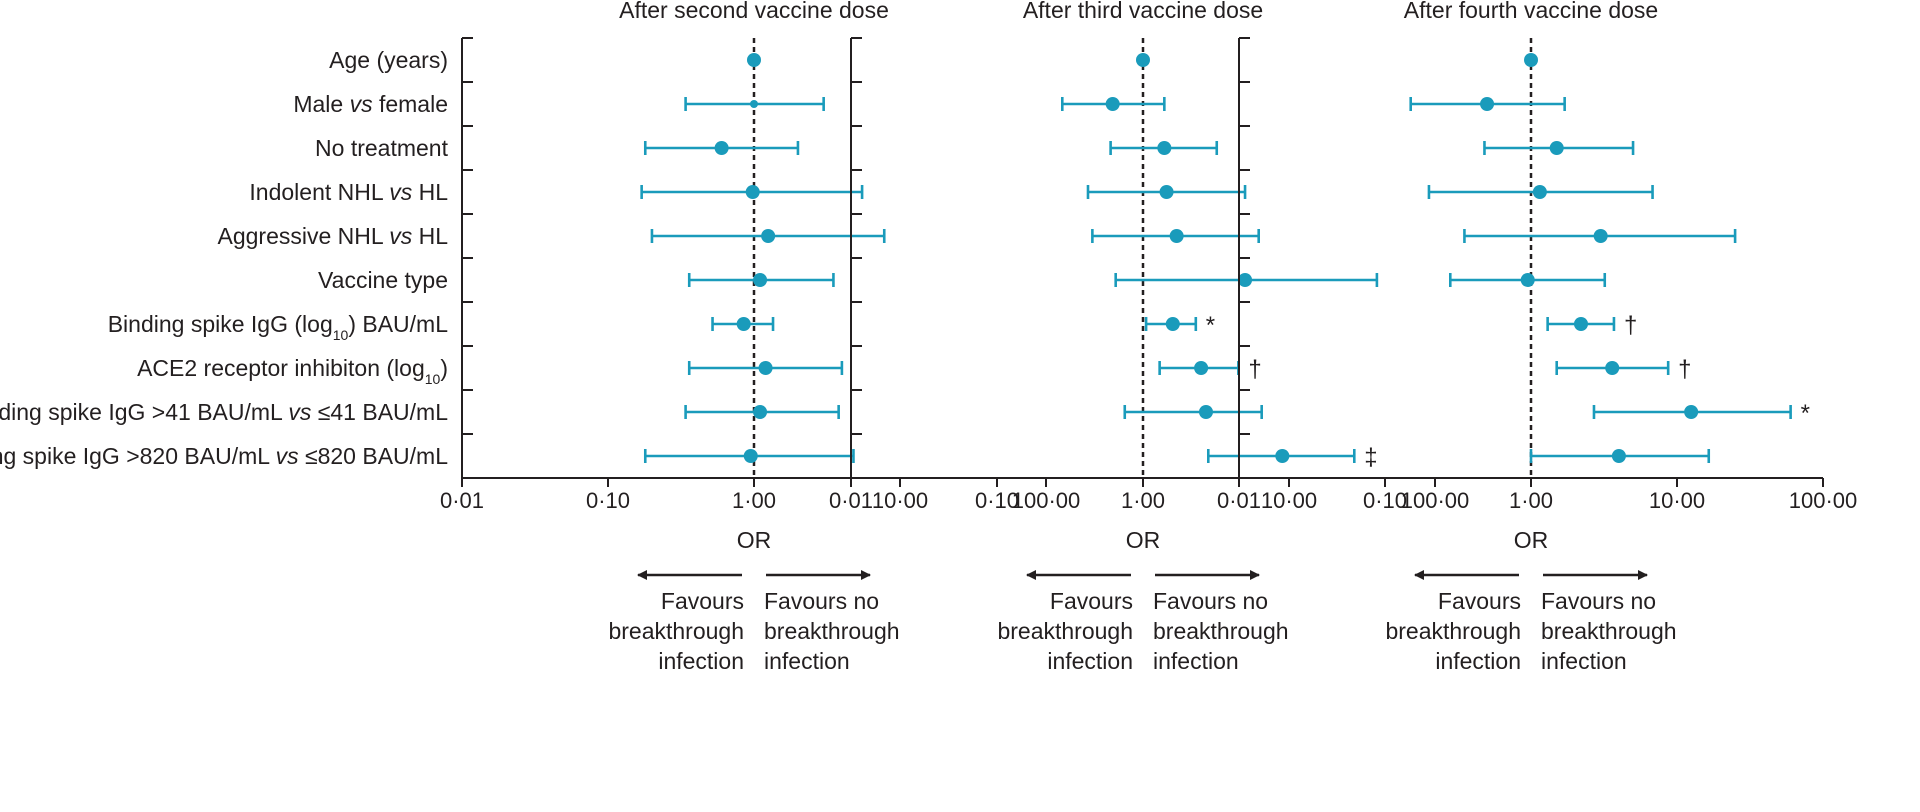 This screenshot has height=812, width=1920. What do you see at coordinates (388, 60) in the screenshot?
I see `row-label: Age (years)` at bounding box center [388, 60].